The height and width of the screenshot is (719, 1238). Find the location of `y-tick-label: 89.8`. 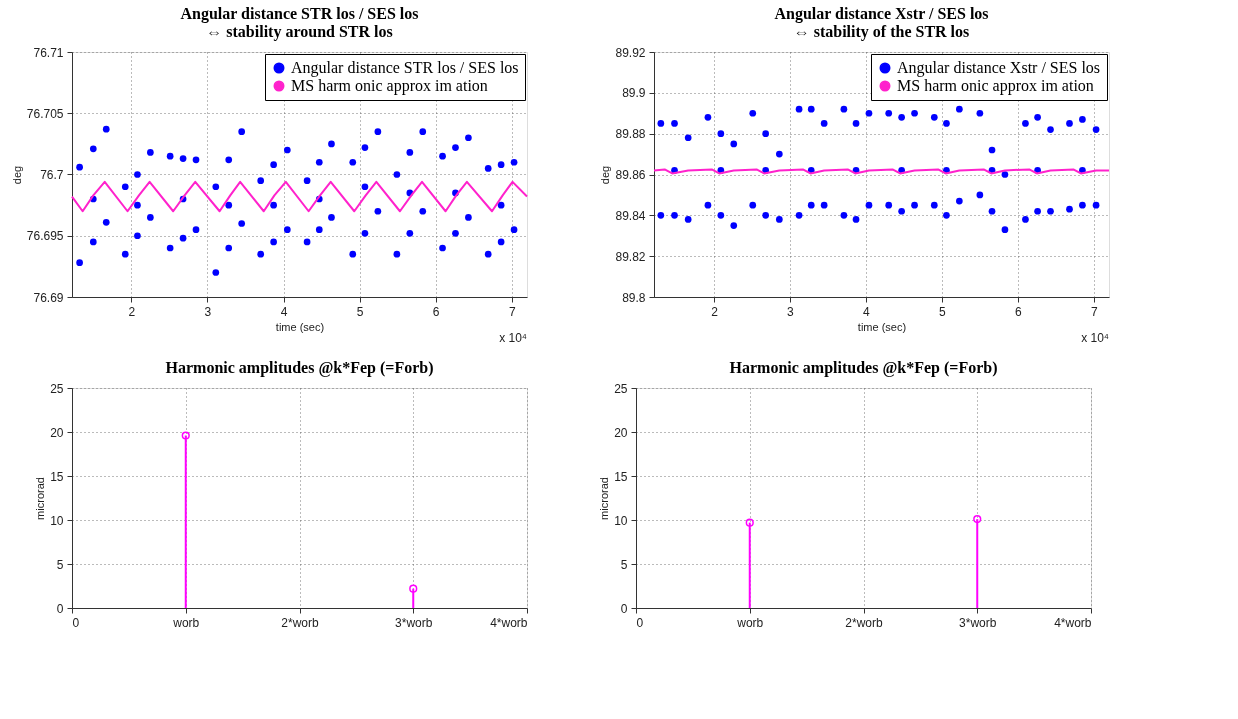

y-tick-label: 89.8 is located at coordinates (634, 297).